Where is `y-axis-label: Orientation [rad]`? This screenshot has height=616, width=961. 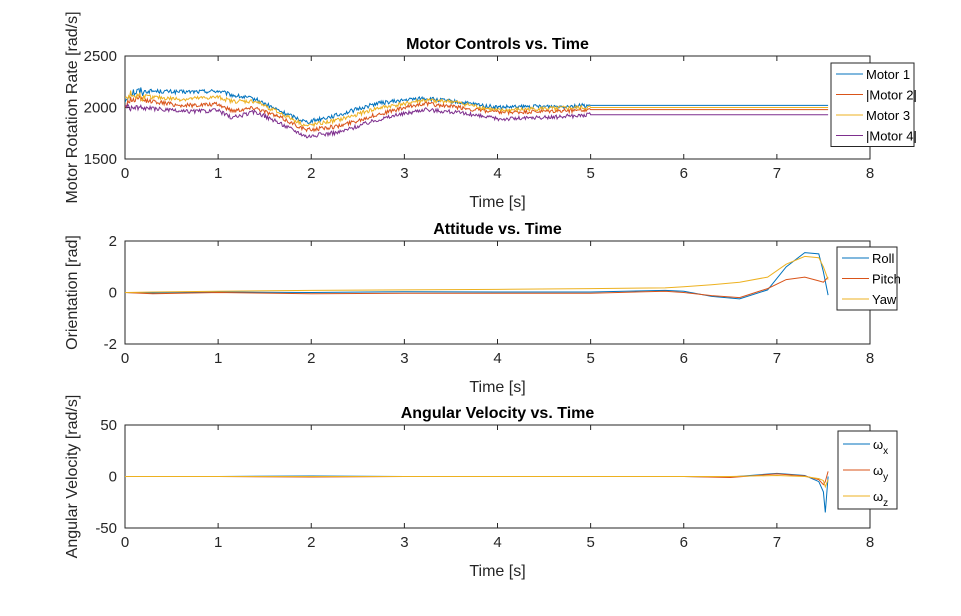 y-axis-label: Orientation [rad] is located at coordinates (72, 292).